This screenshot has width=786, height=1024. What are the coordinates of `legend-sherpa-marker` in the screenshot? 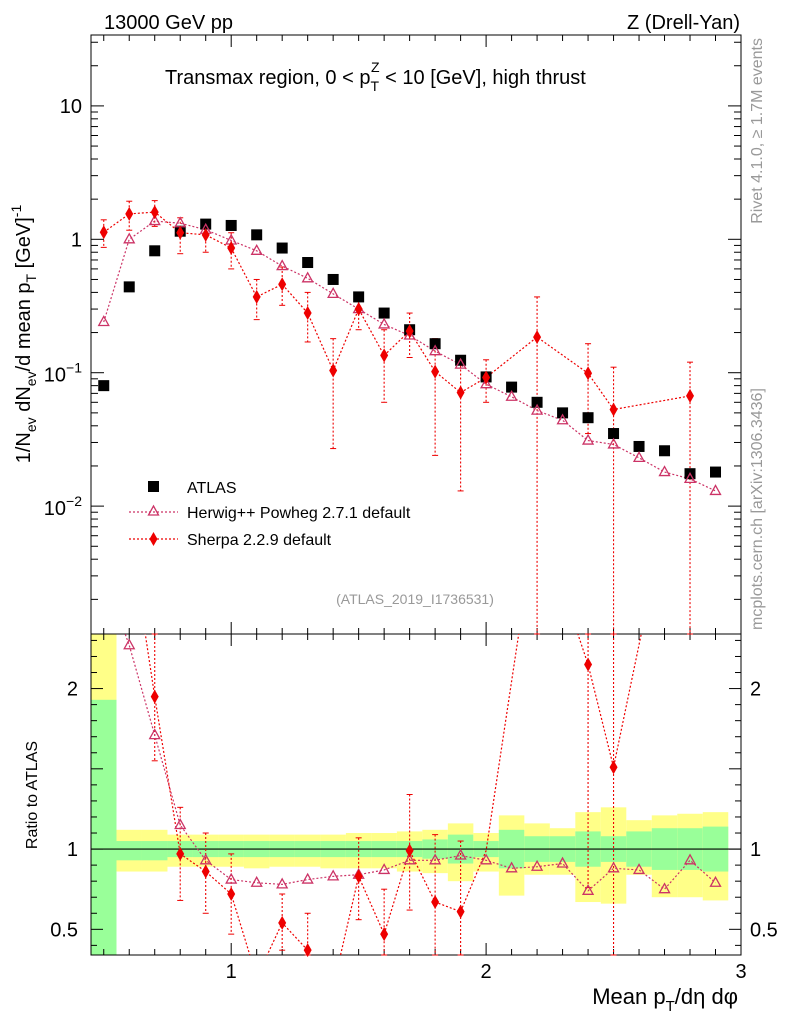 It's located at (153, 539).